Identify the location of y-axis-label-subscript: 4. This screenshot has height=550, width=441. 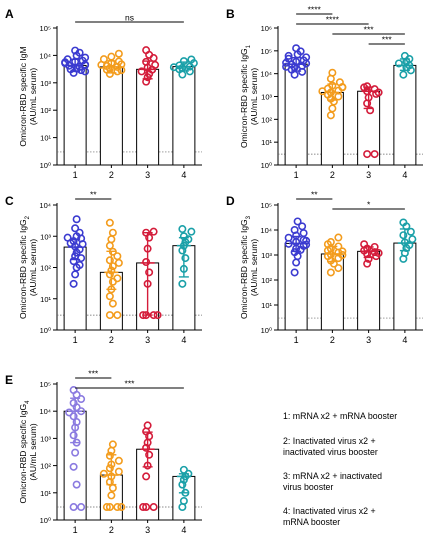
(28, 402).